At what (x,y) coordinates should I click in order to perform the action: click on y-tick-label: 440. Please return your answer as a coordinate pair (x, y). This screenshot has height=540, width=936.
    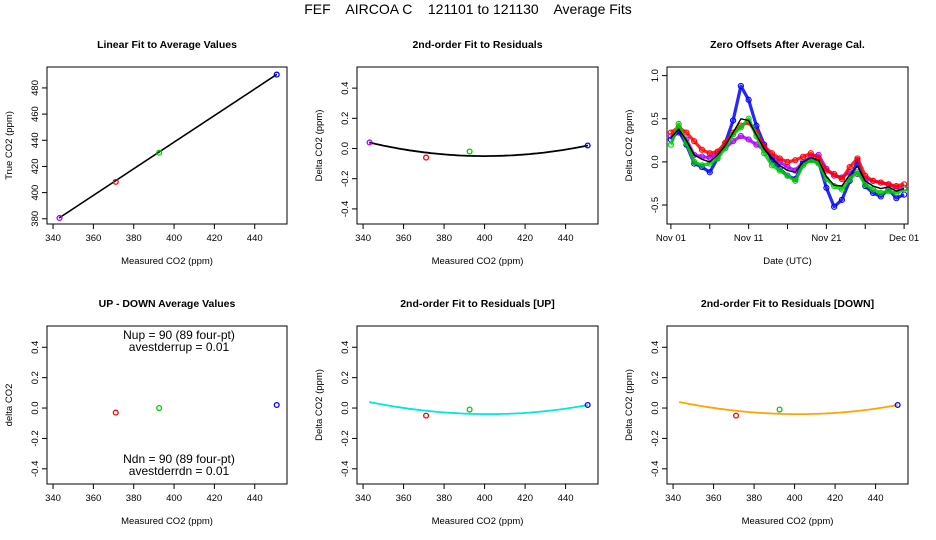
    Looking at the image, I should click on (35, 140).